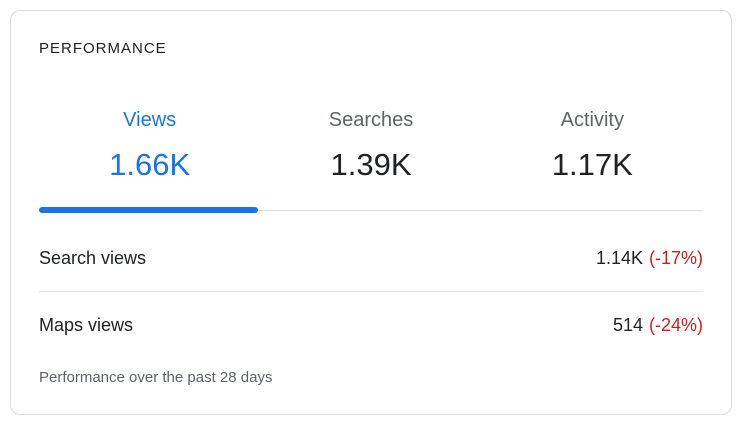 This screenshot has height=436, width=742. What do you see at coordinates (150, 120) in the screenshot?
I see `tab-views-label: Views` at bounding box center [150, 120].